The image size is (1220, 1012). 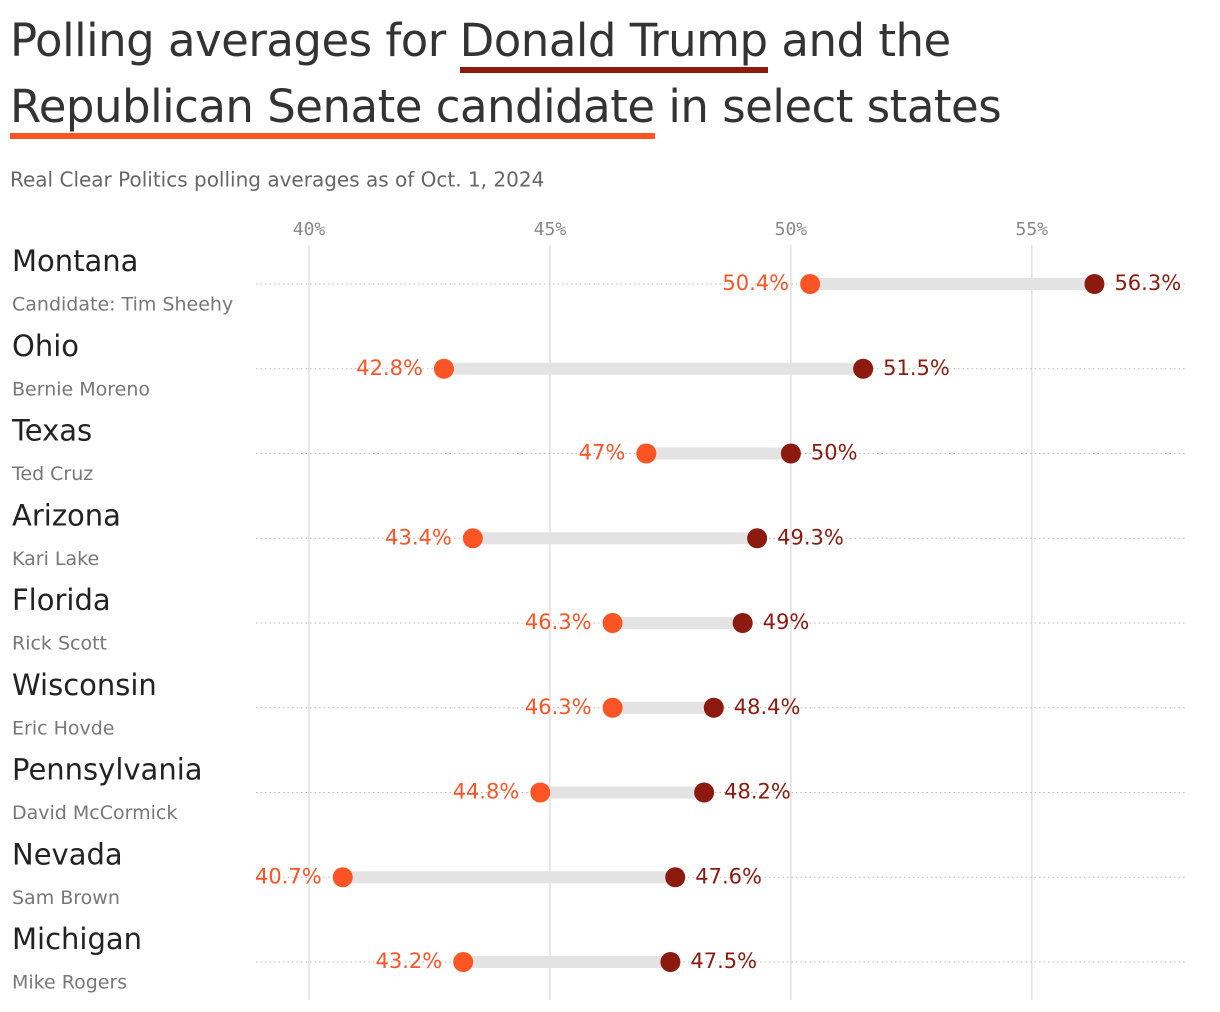 What do you see at coordinates (63, 728) in the screenshot?
I see `candidate-label: Eric Hovde` at bounding box center [63, 728].